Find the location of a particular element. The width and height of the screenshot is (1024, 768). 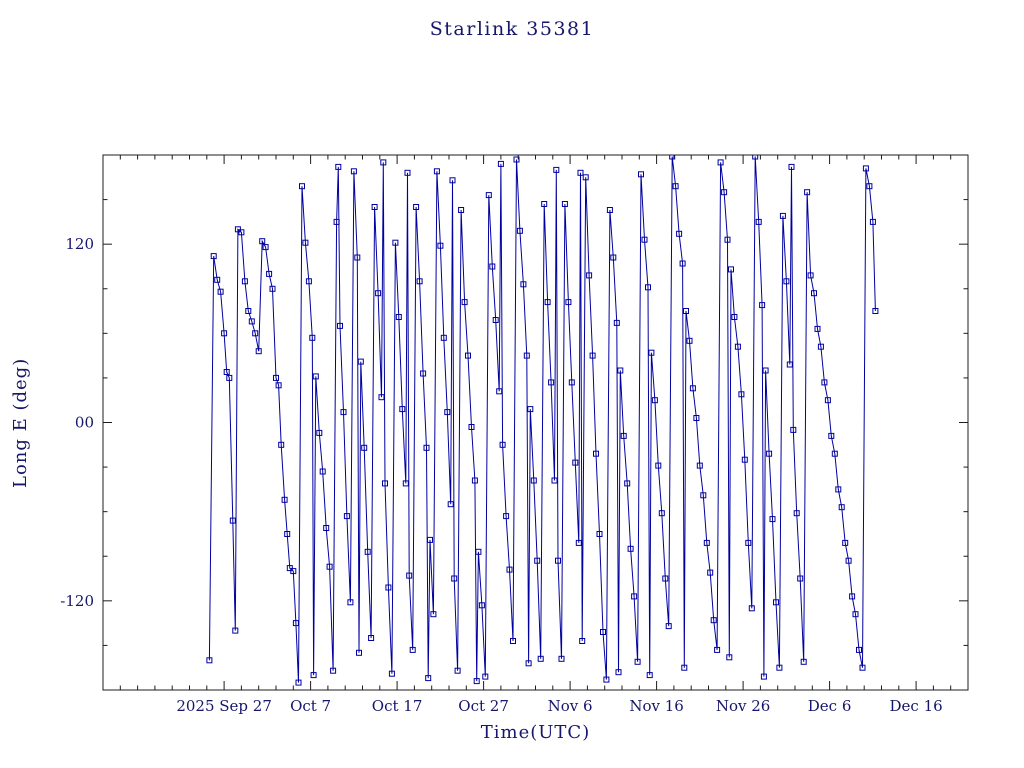

x-tick-label: Dec 6 is located at coordinates (830, 706).